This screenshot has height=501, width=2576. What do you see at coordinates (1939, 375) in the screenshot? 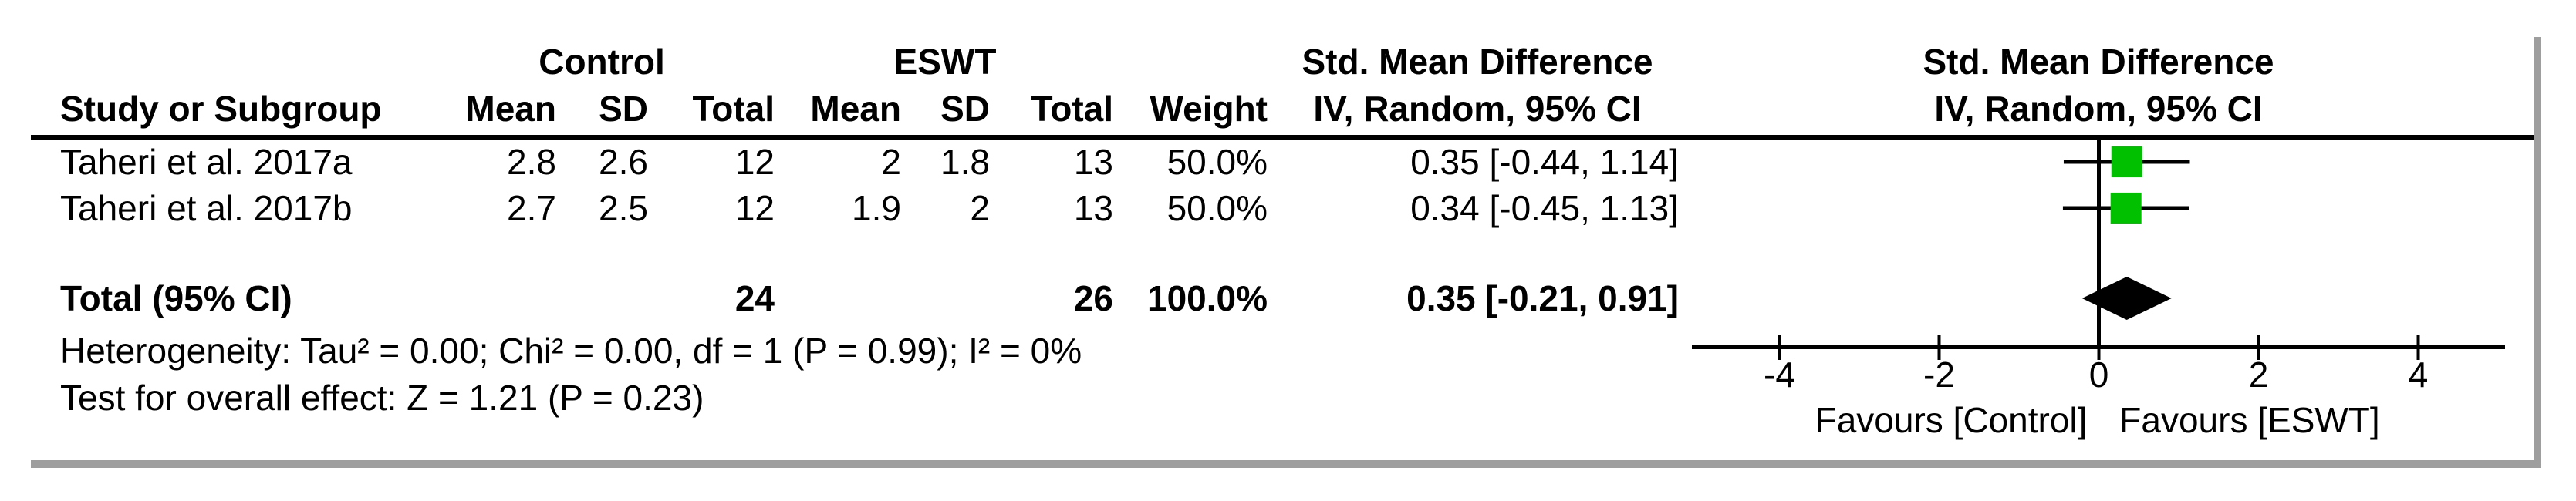
I see `axis-tick-label: -2` at bounding box center [1939, 375].